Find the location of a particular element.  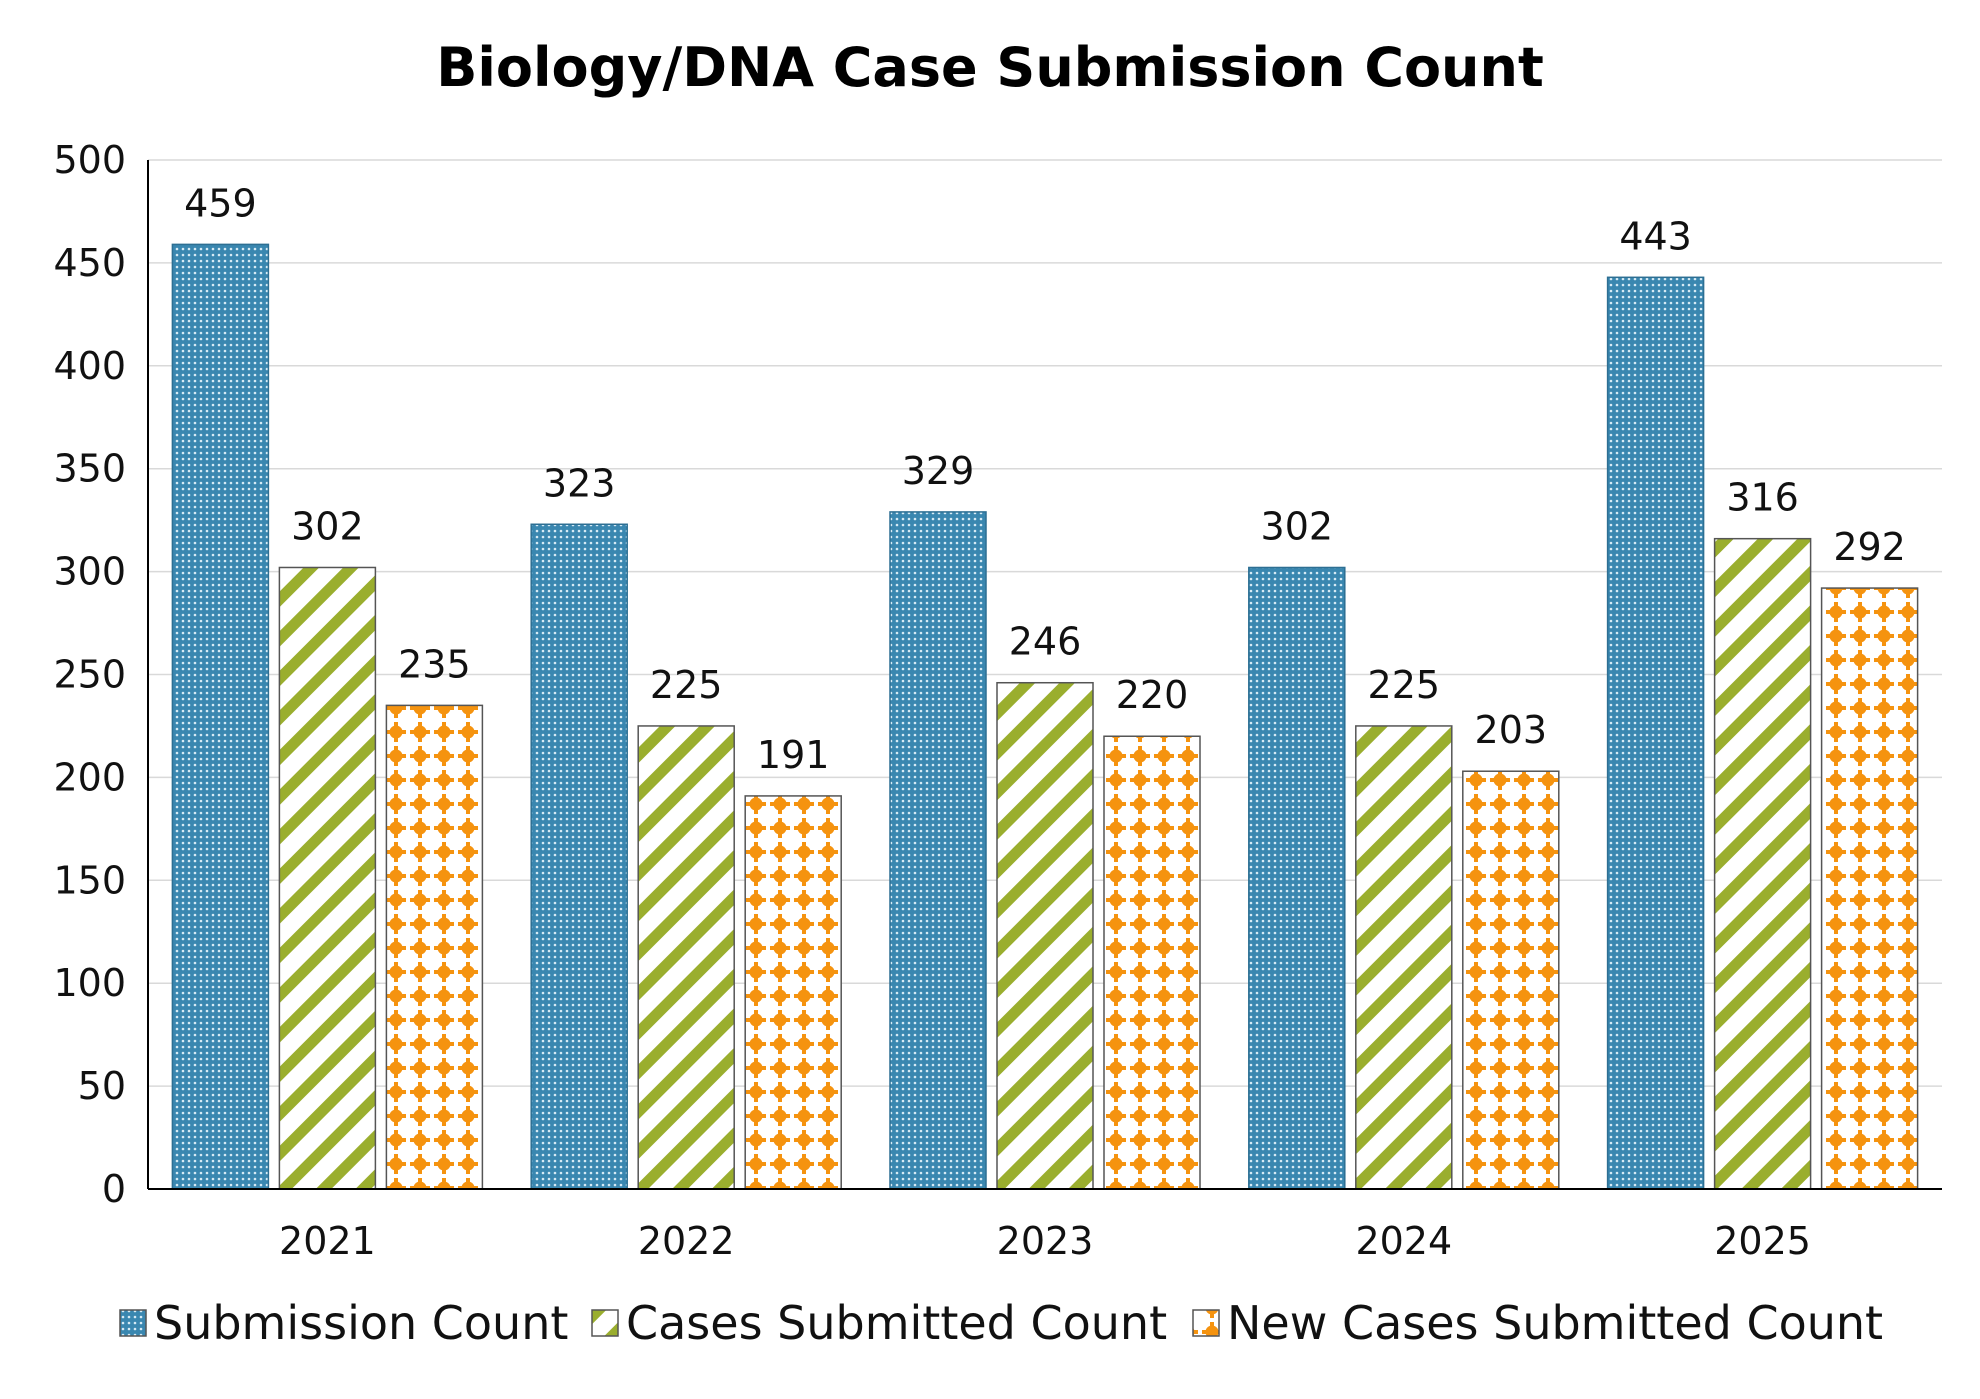

data-label: 329 is located at coordinates (938, 471).